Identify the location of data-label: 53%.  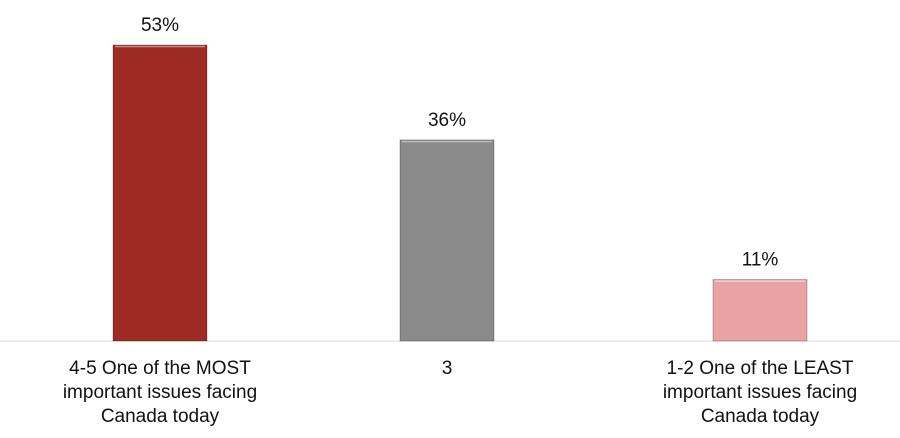
(160, 25).